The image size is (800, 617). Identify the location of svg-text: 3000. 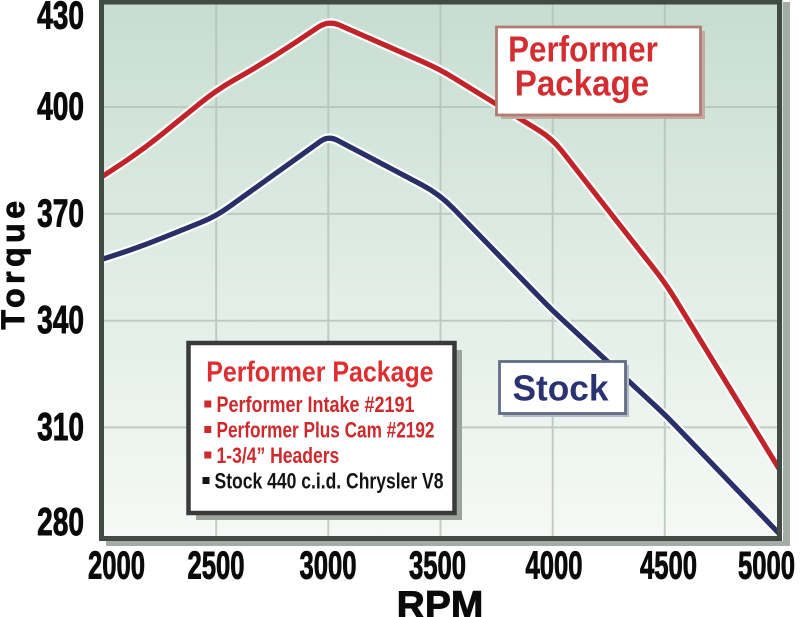
(327, 565).